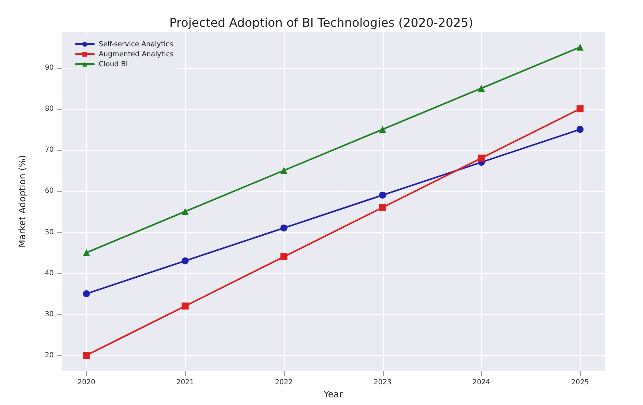  I want to click on x-axis-title: Year, so click(333, 395).